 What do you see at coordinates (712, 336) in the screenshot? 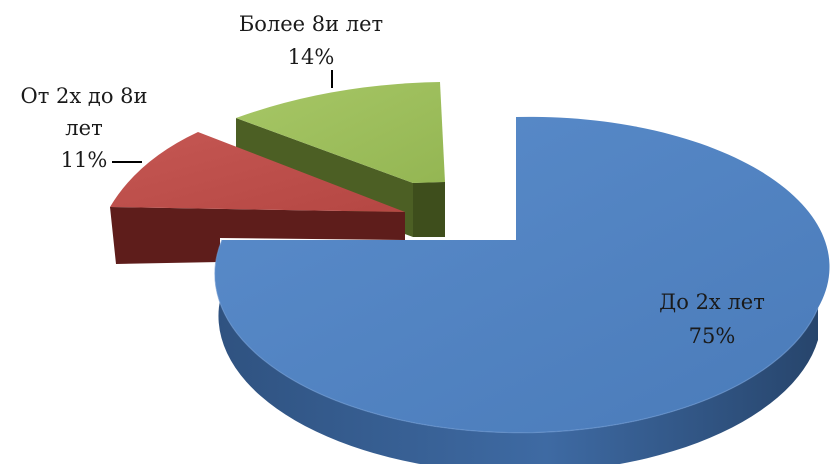
I see `value-up-to-2-years: 75%` at bounding box center [712, 336].